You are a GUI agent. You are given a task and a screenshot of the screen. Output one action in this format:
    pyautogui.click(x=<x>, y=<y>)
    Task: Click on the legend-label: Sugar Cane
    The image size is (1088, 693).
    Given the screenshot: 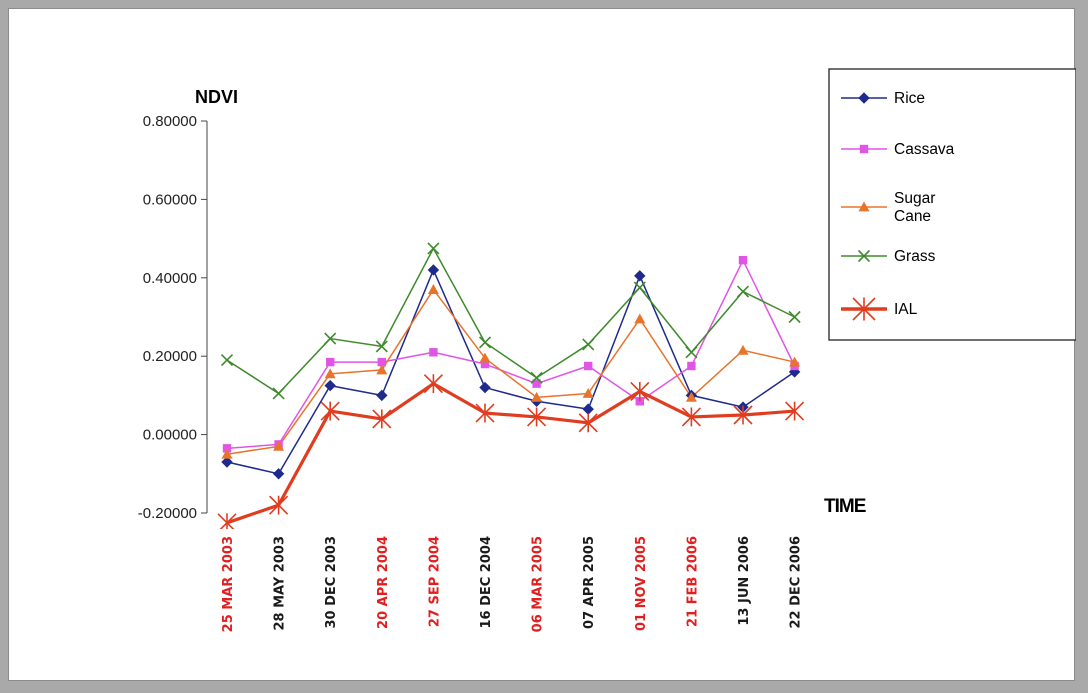 What is the action you would take?
    pyautogui.click(x=914, y=207)
    